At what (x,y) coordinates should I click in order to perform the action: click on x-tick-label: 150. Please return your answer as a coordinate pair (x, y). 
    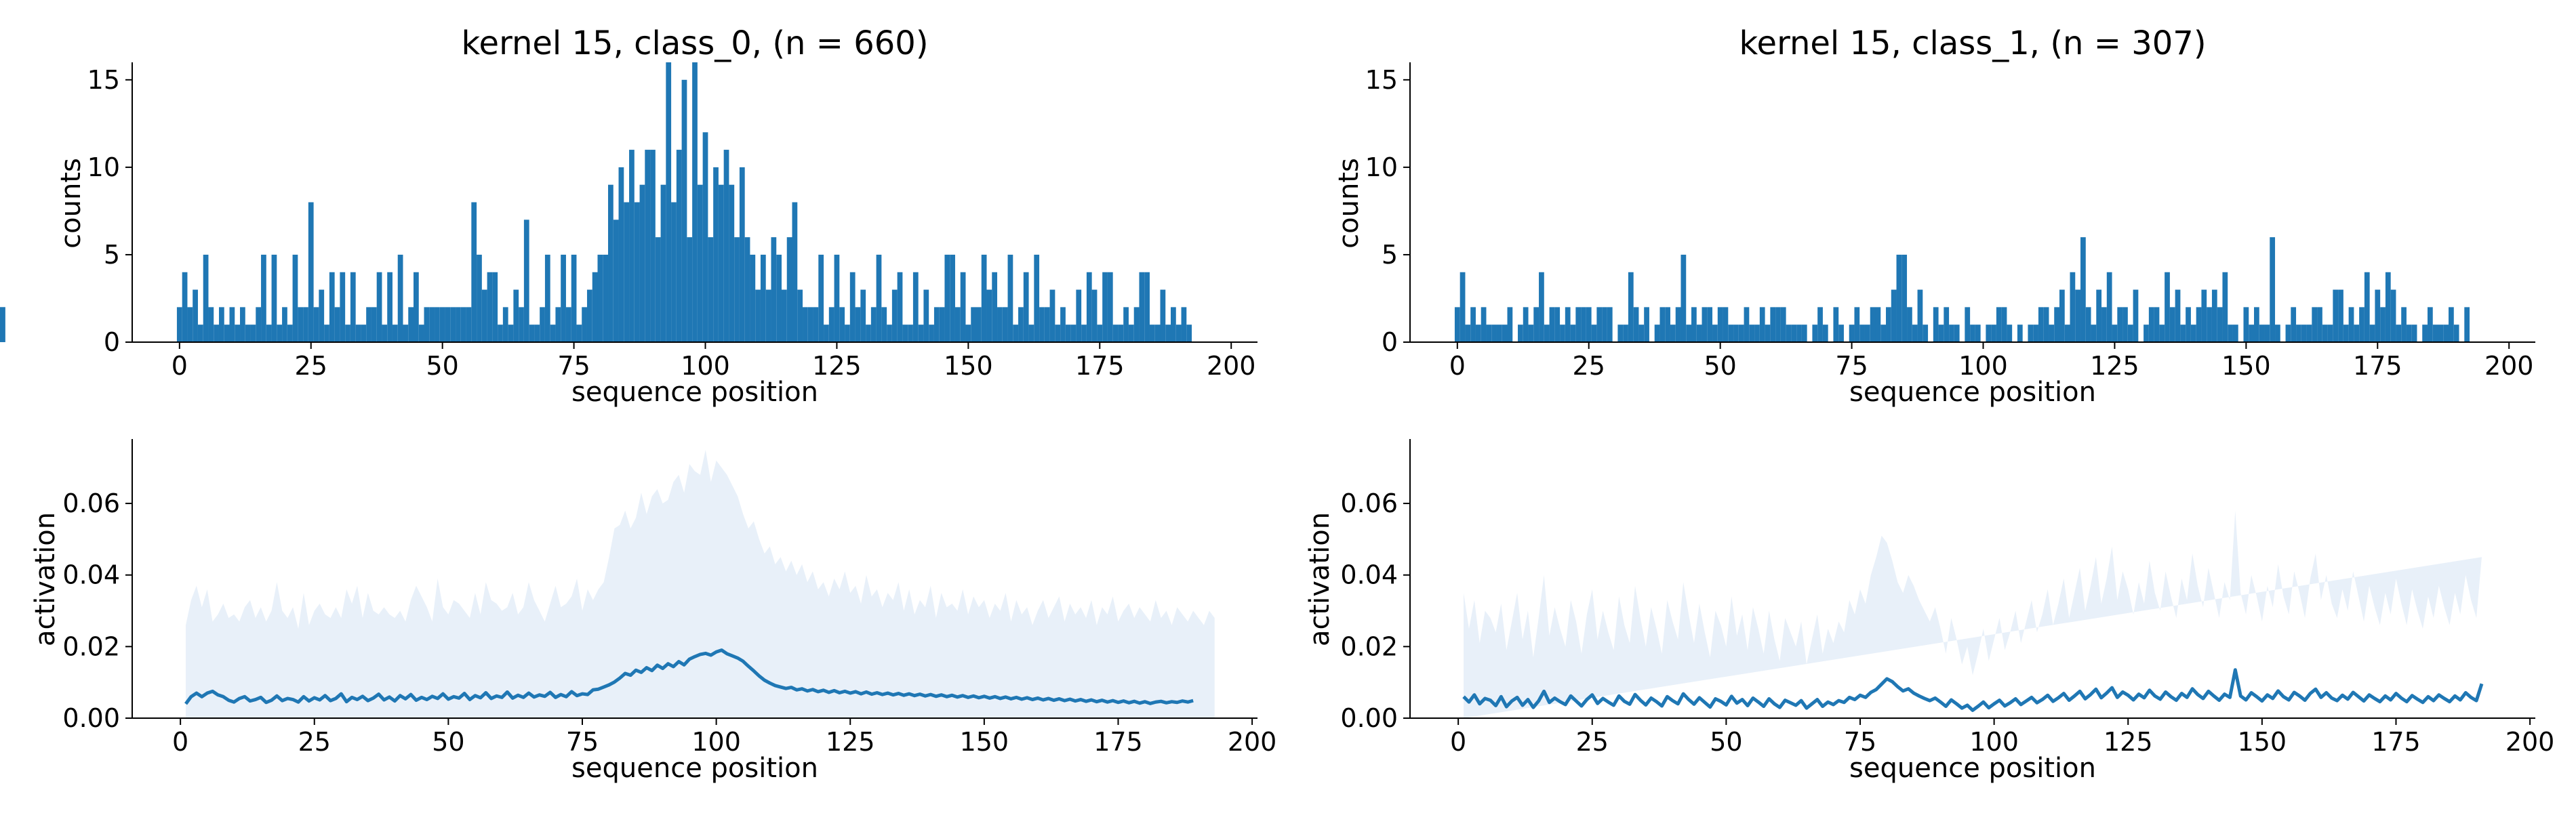
    Looking at the image, I should click on (2246, 366).